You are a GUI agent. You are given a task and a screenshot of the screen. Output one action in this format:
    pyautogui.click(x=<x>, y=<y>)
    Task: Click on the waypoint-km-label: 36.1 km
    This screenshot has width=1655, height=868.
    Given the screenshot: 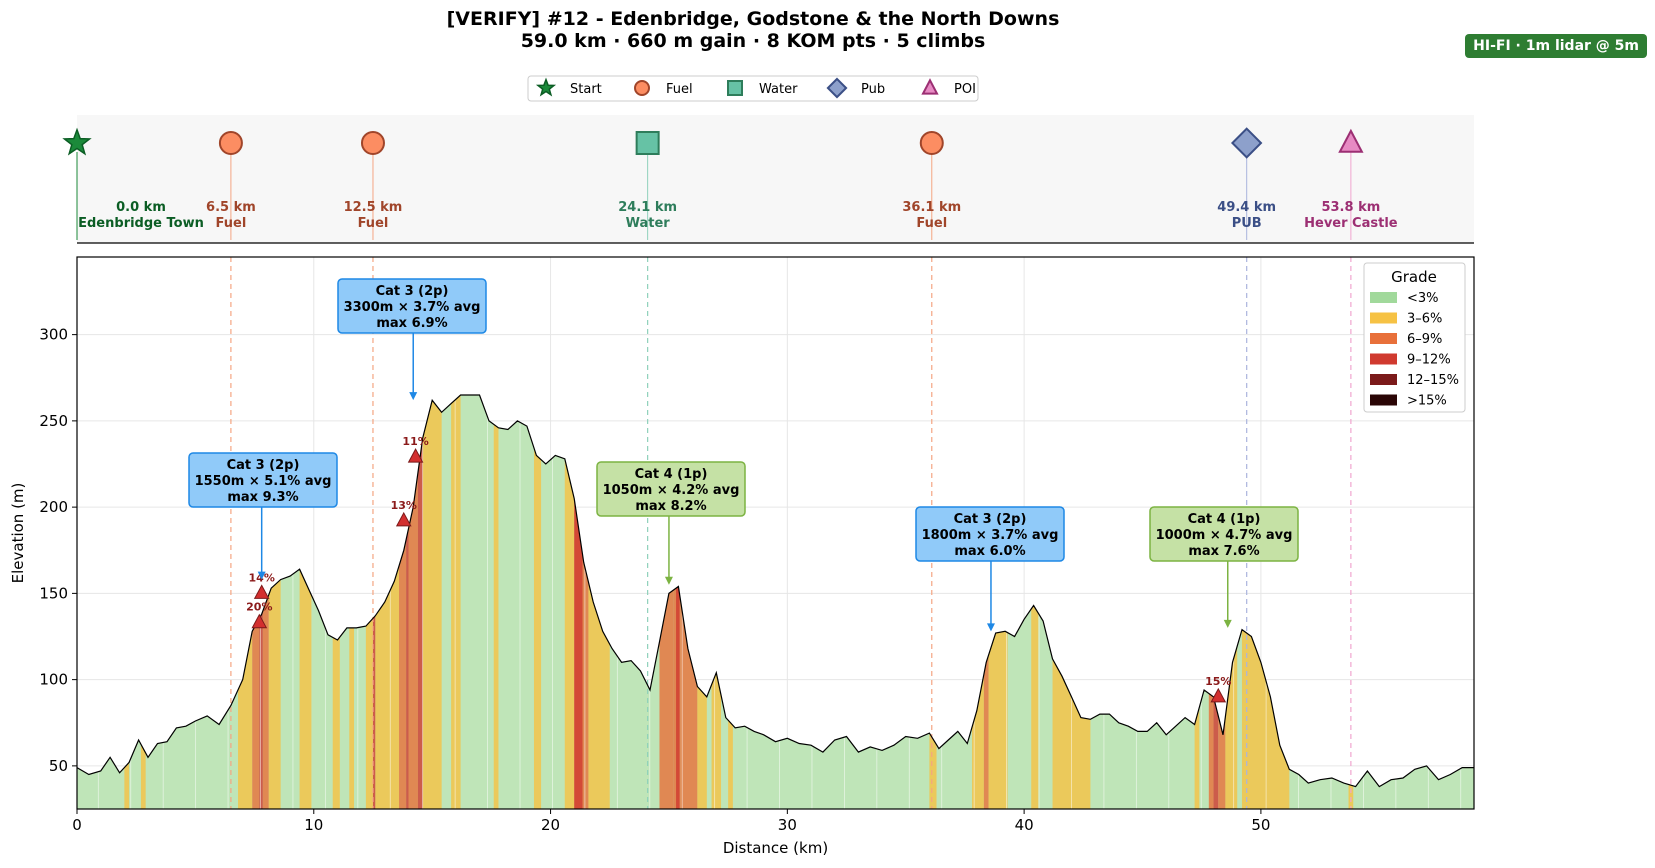 What is the action you would take?
    pyautogui.click(x=931, y=207)
    